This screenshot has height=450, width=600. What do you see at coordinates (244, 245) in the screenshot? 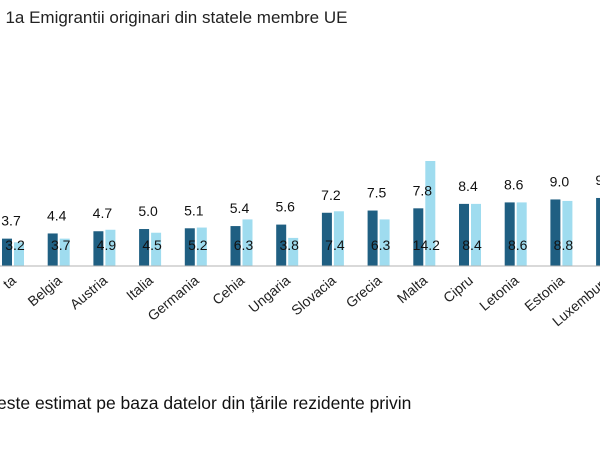
I see `data-label-s2-5: 6.3` at bounding box center [244, 245].